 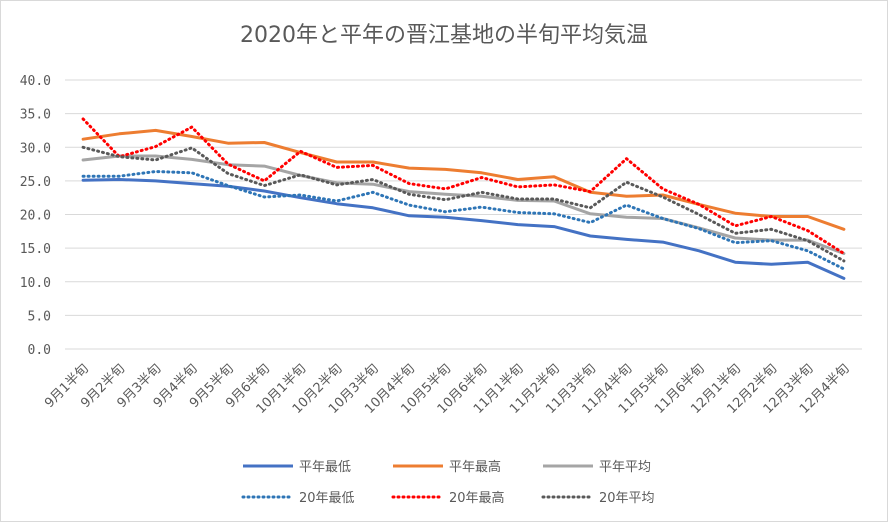 What do you see at coordinates (35, 115) in the screenshot?
I see `y-tick-label: 35.0` at bounding box center [35, 115].